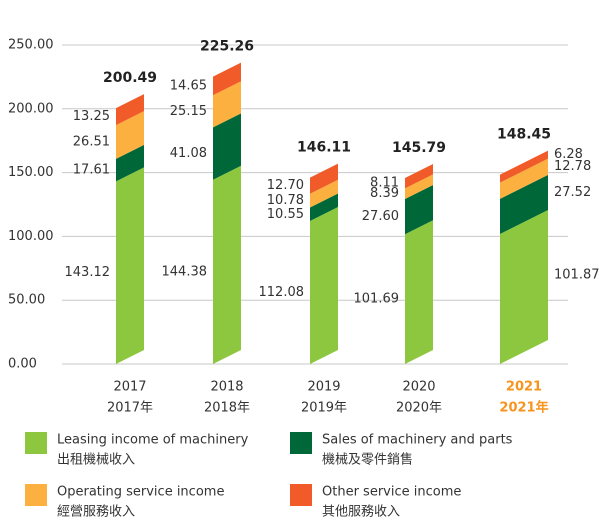 This screenshot has height=520, width=599. Describe the element at coordinates (188, 153) in the screenshot. I see `value-label: 41.08` at that location.